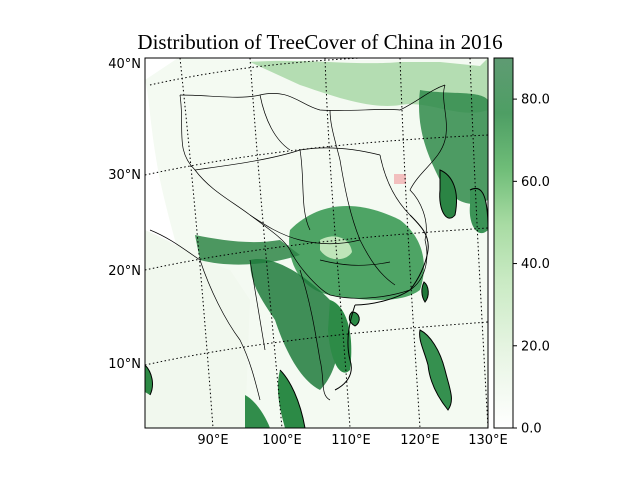 This screenshot has width=640, height=480. Describe the element at coordinates (247, 250) in the screenshot. I see `forest-himalaya` at that location.